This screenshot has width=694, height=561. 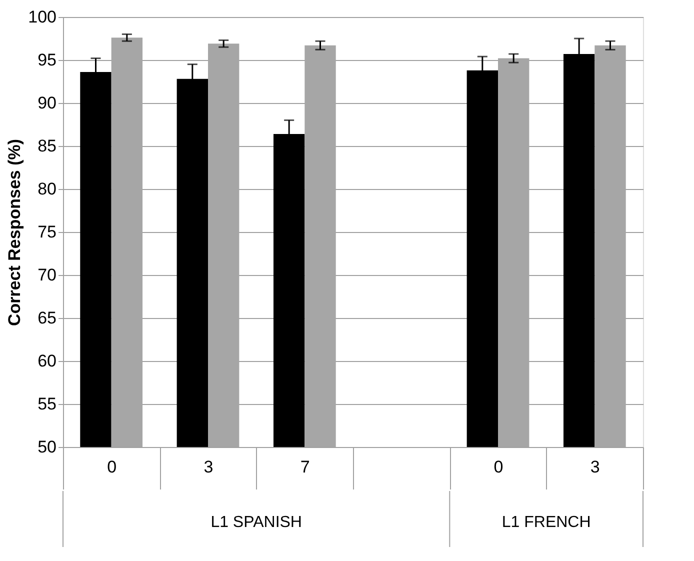 What do you see at coordinates (47, 60) in the screenshot?
I see `y-tick-label: 95` at bounding box center [47, 60].